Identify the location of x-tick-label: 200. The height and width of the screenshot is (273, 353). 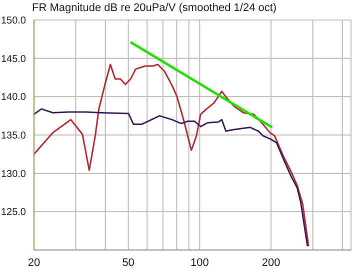
(271, 262).